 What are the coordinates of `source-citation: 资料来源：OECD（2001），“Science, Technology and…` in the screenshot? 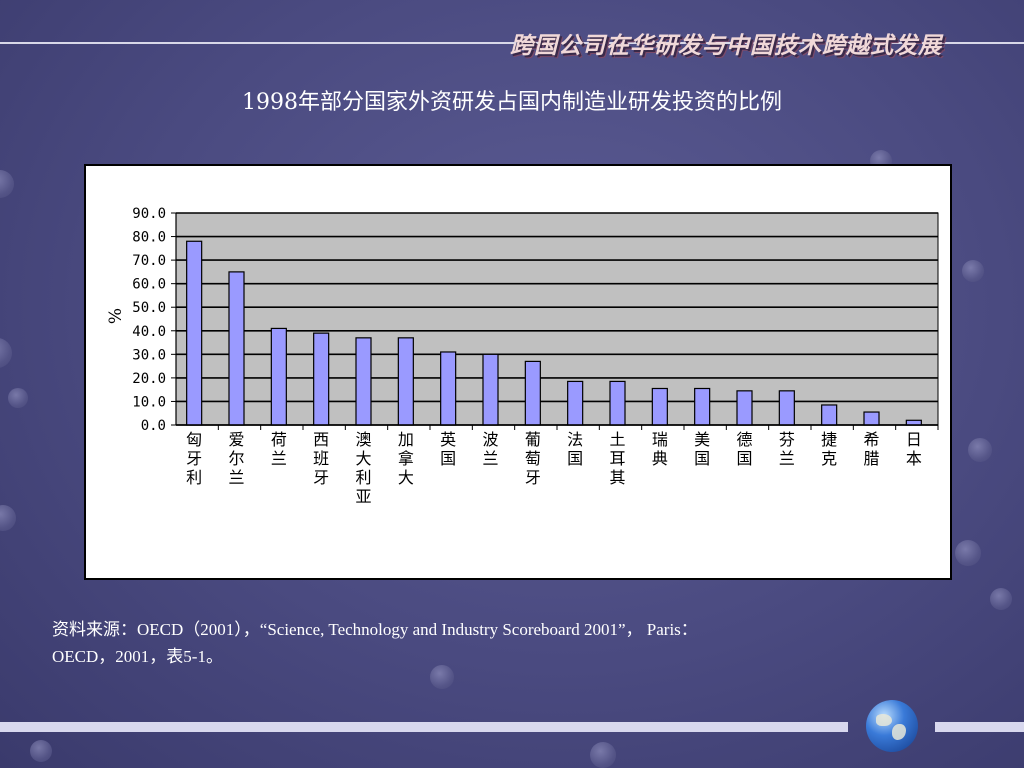 It's located at (507, 643).